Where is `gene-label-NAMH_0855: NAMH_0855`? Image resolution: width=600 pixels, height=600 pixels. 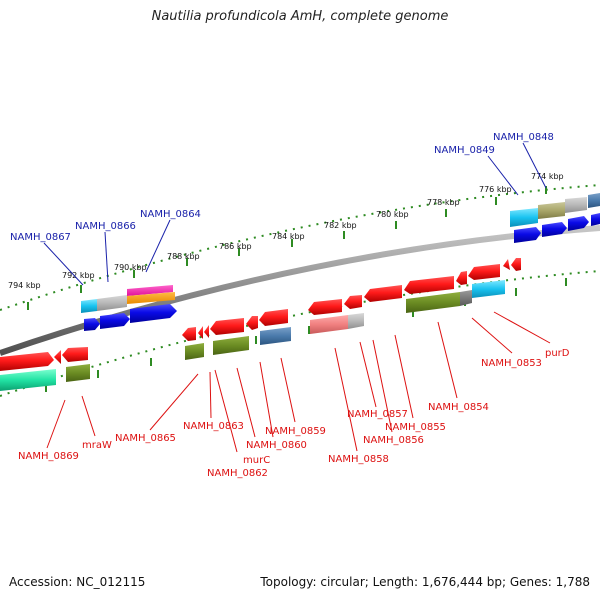 gene-label-NAMH_0855: NAMH_0855 is located at coordinates (415, 427).